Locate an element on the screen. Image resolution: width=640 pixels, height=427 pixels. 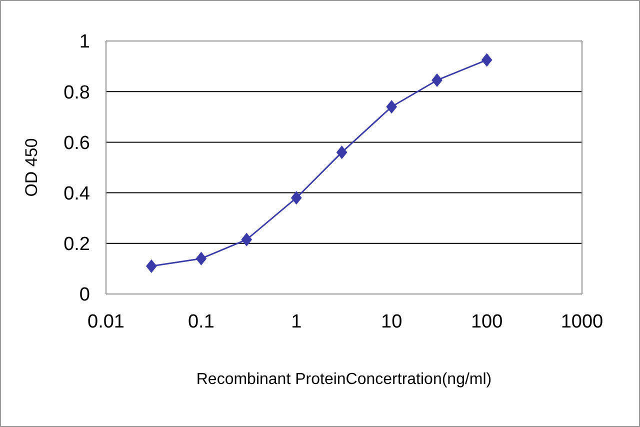
y-axis-title: OD 450 is located at coordinates (32, 167).